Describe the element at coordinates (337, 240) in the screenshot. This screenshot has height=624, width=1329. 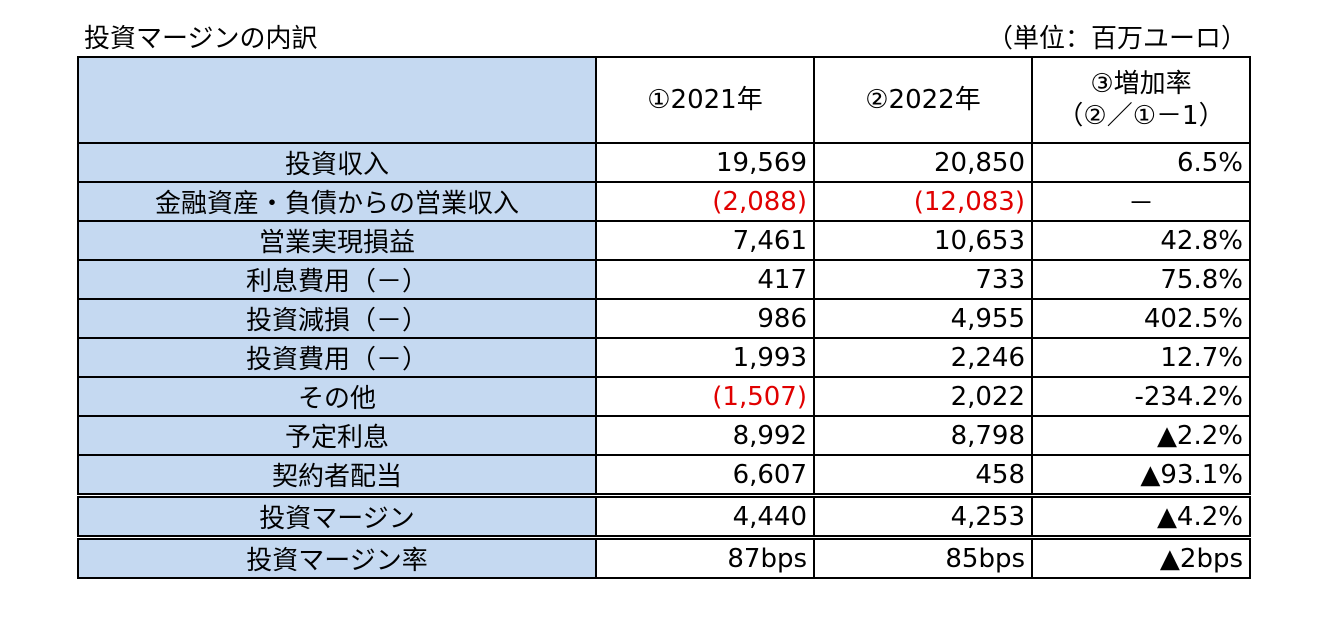
I see `row-label: 営業実現損益` at that location.